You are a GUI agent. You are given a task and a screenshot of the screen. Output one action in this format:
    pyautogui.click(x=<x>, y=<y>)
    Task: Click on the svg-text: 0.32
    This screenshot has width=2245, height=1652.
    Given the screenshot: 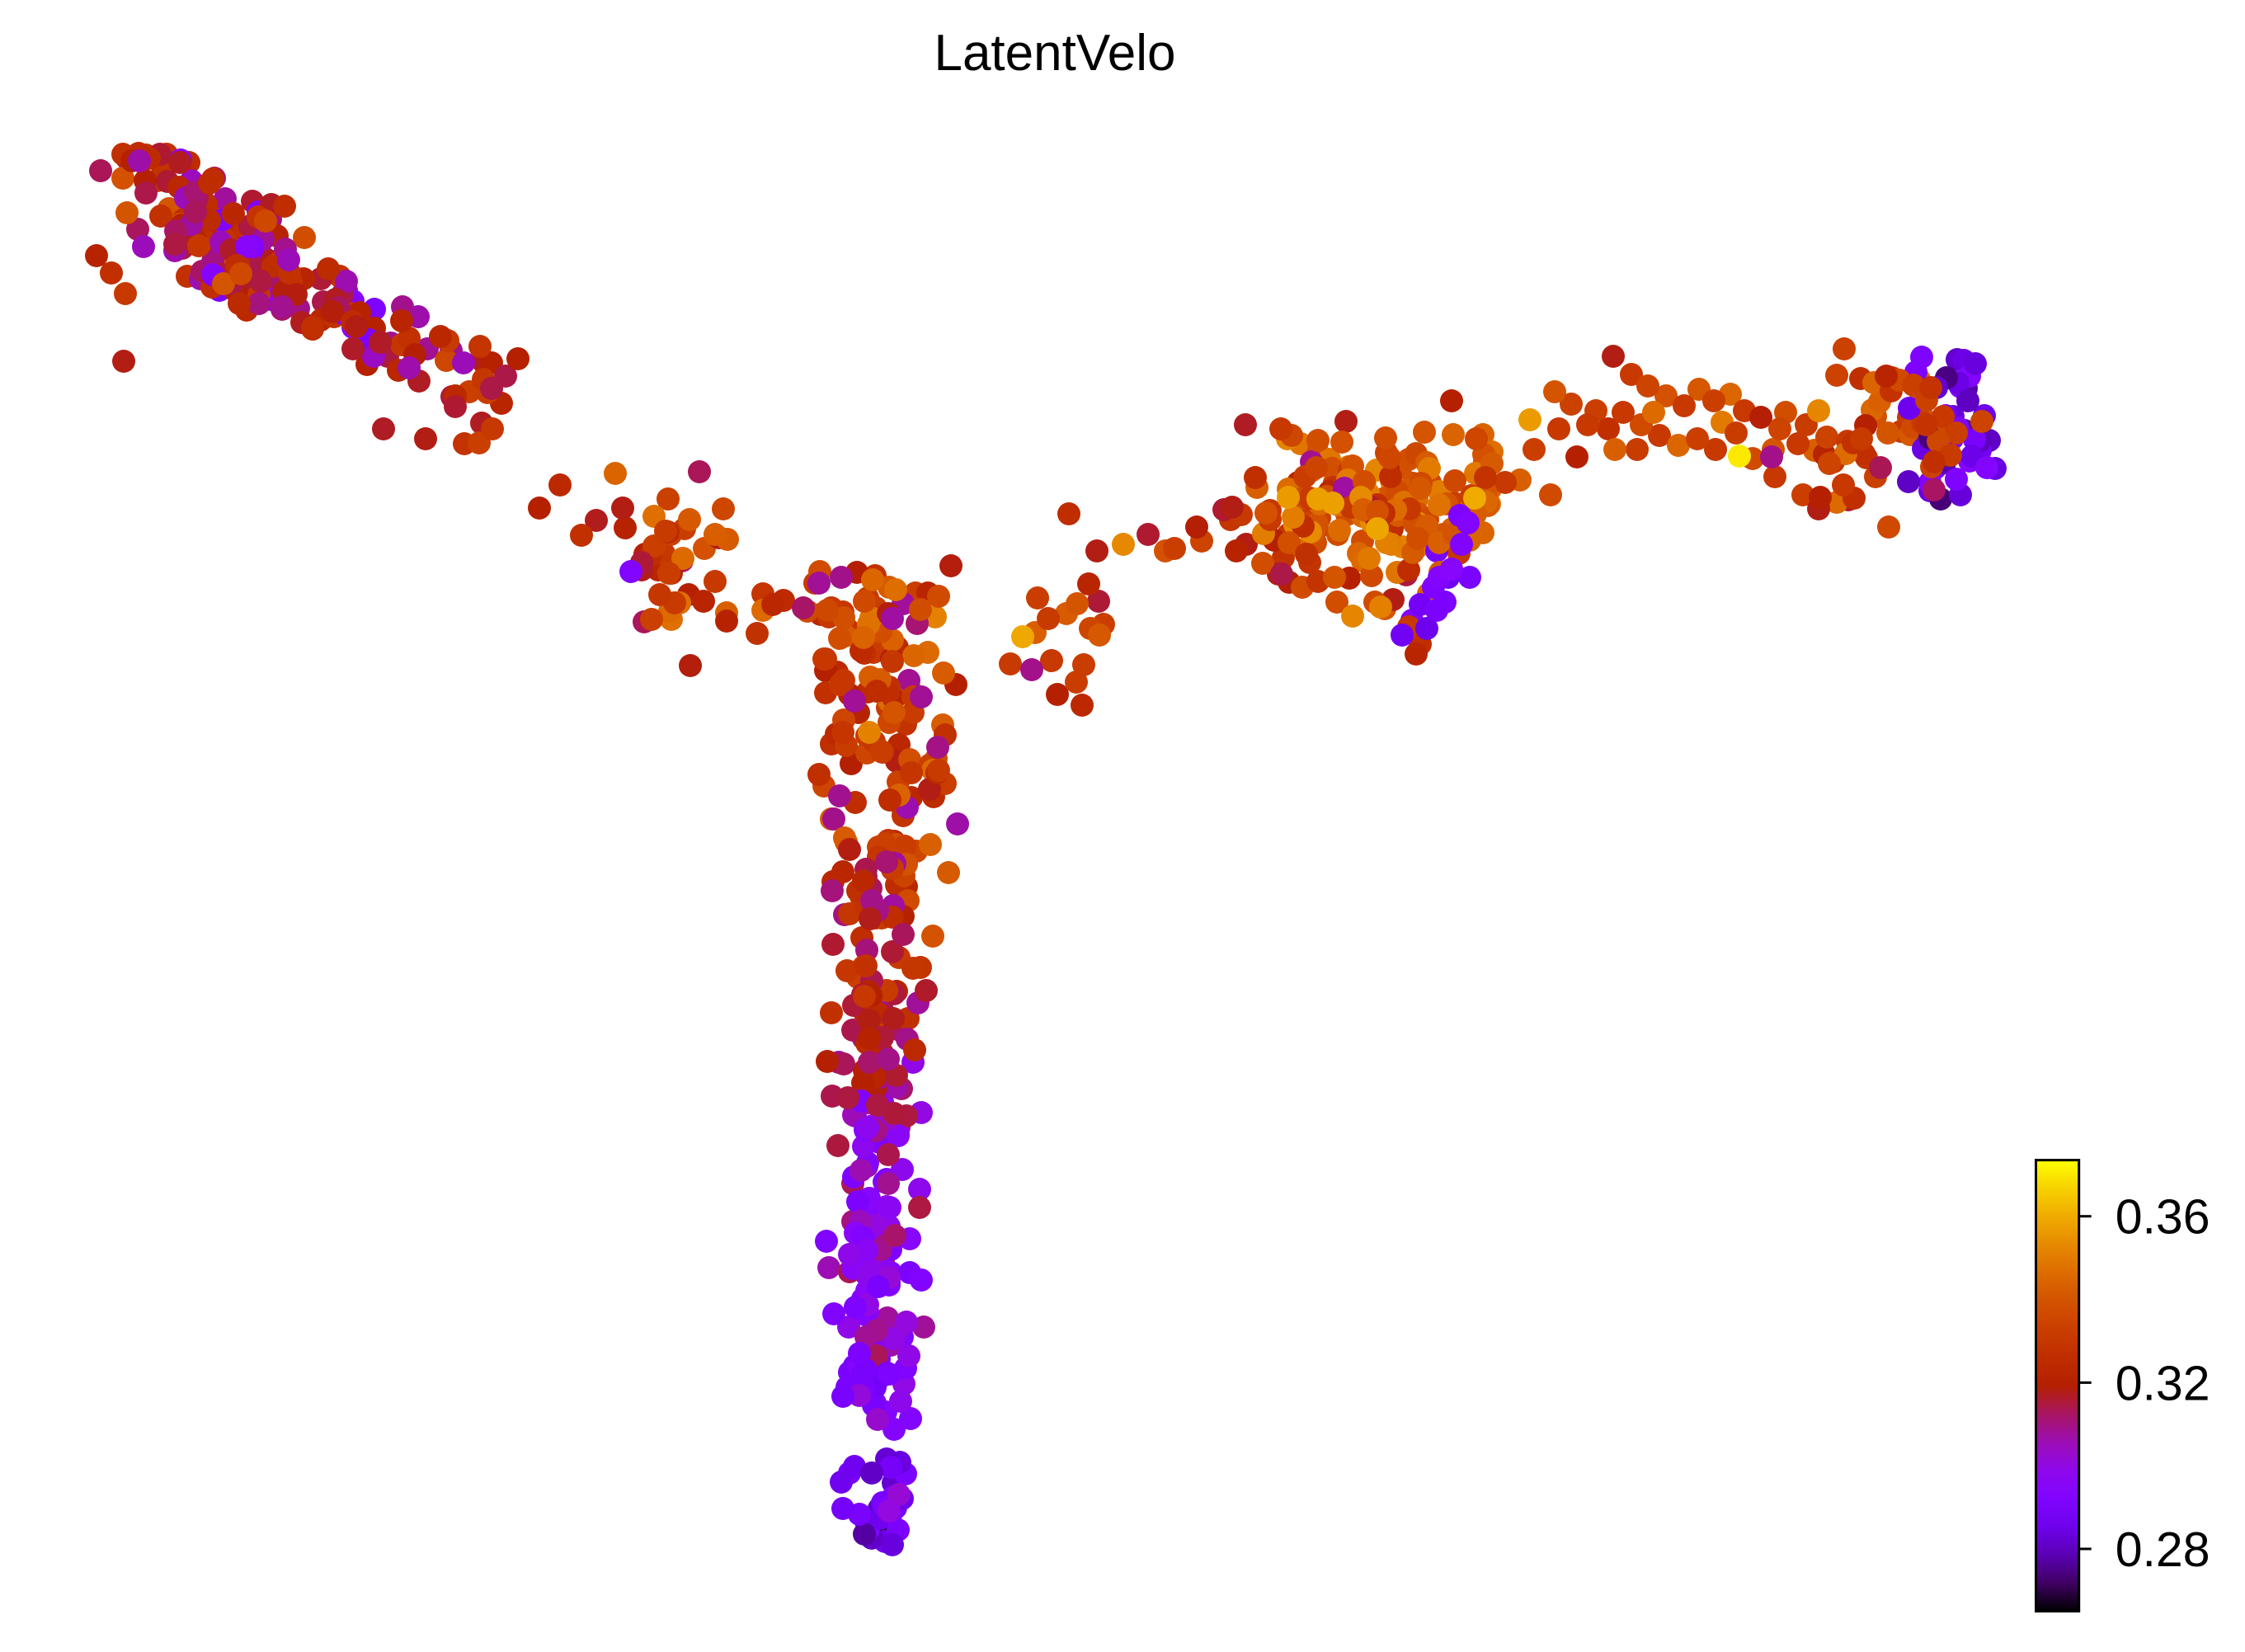 What is the action you would take?
    pyautogui.click(x=2163, y=1383)
    